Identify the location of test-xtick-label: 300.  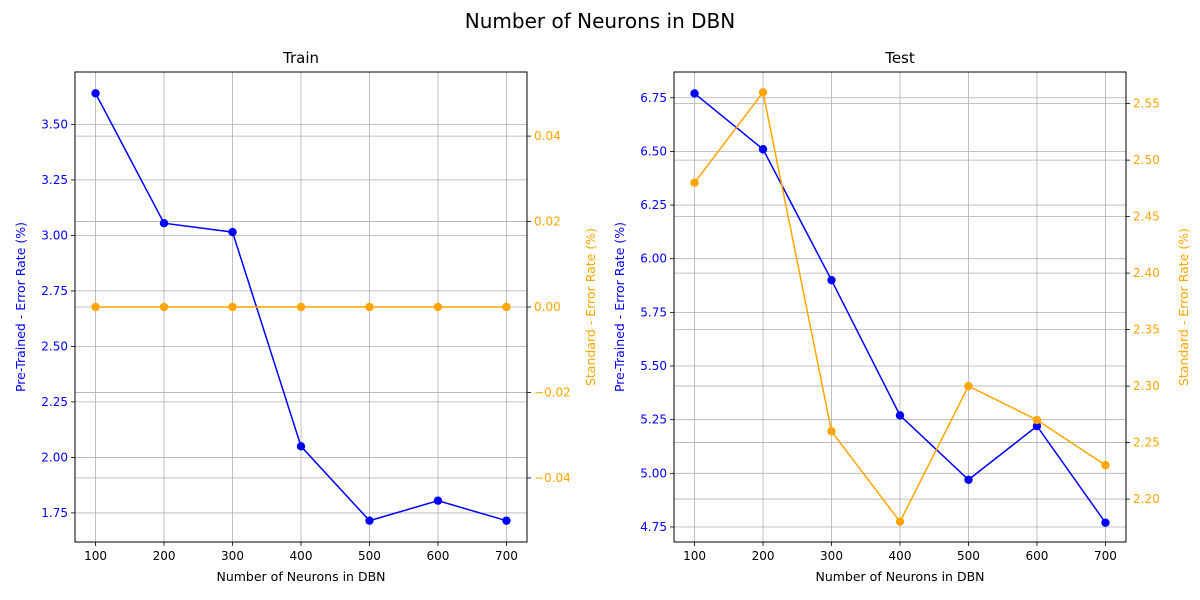
(831, 556).